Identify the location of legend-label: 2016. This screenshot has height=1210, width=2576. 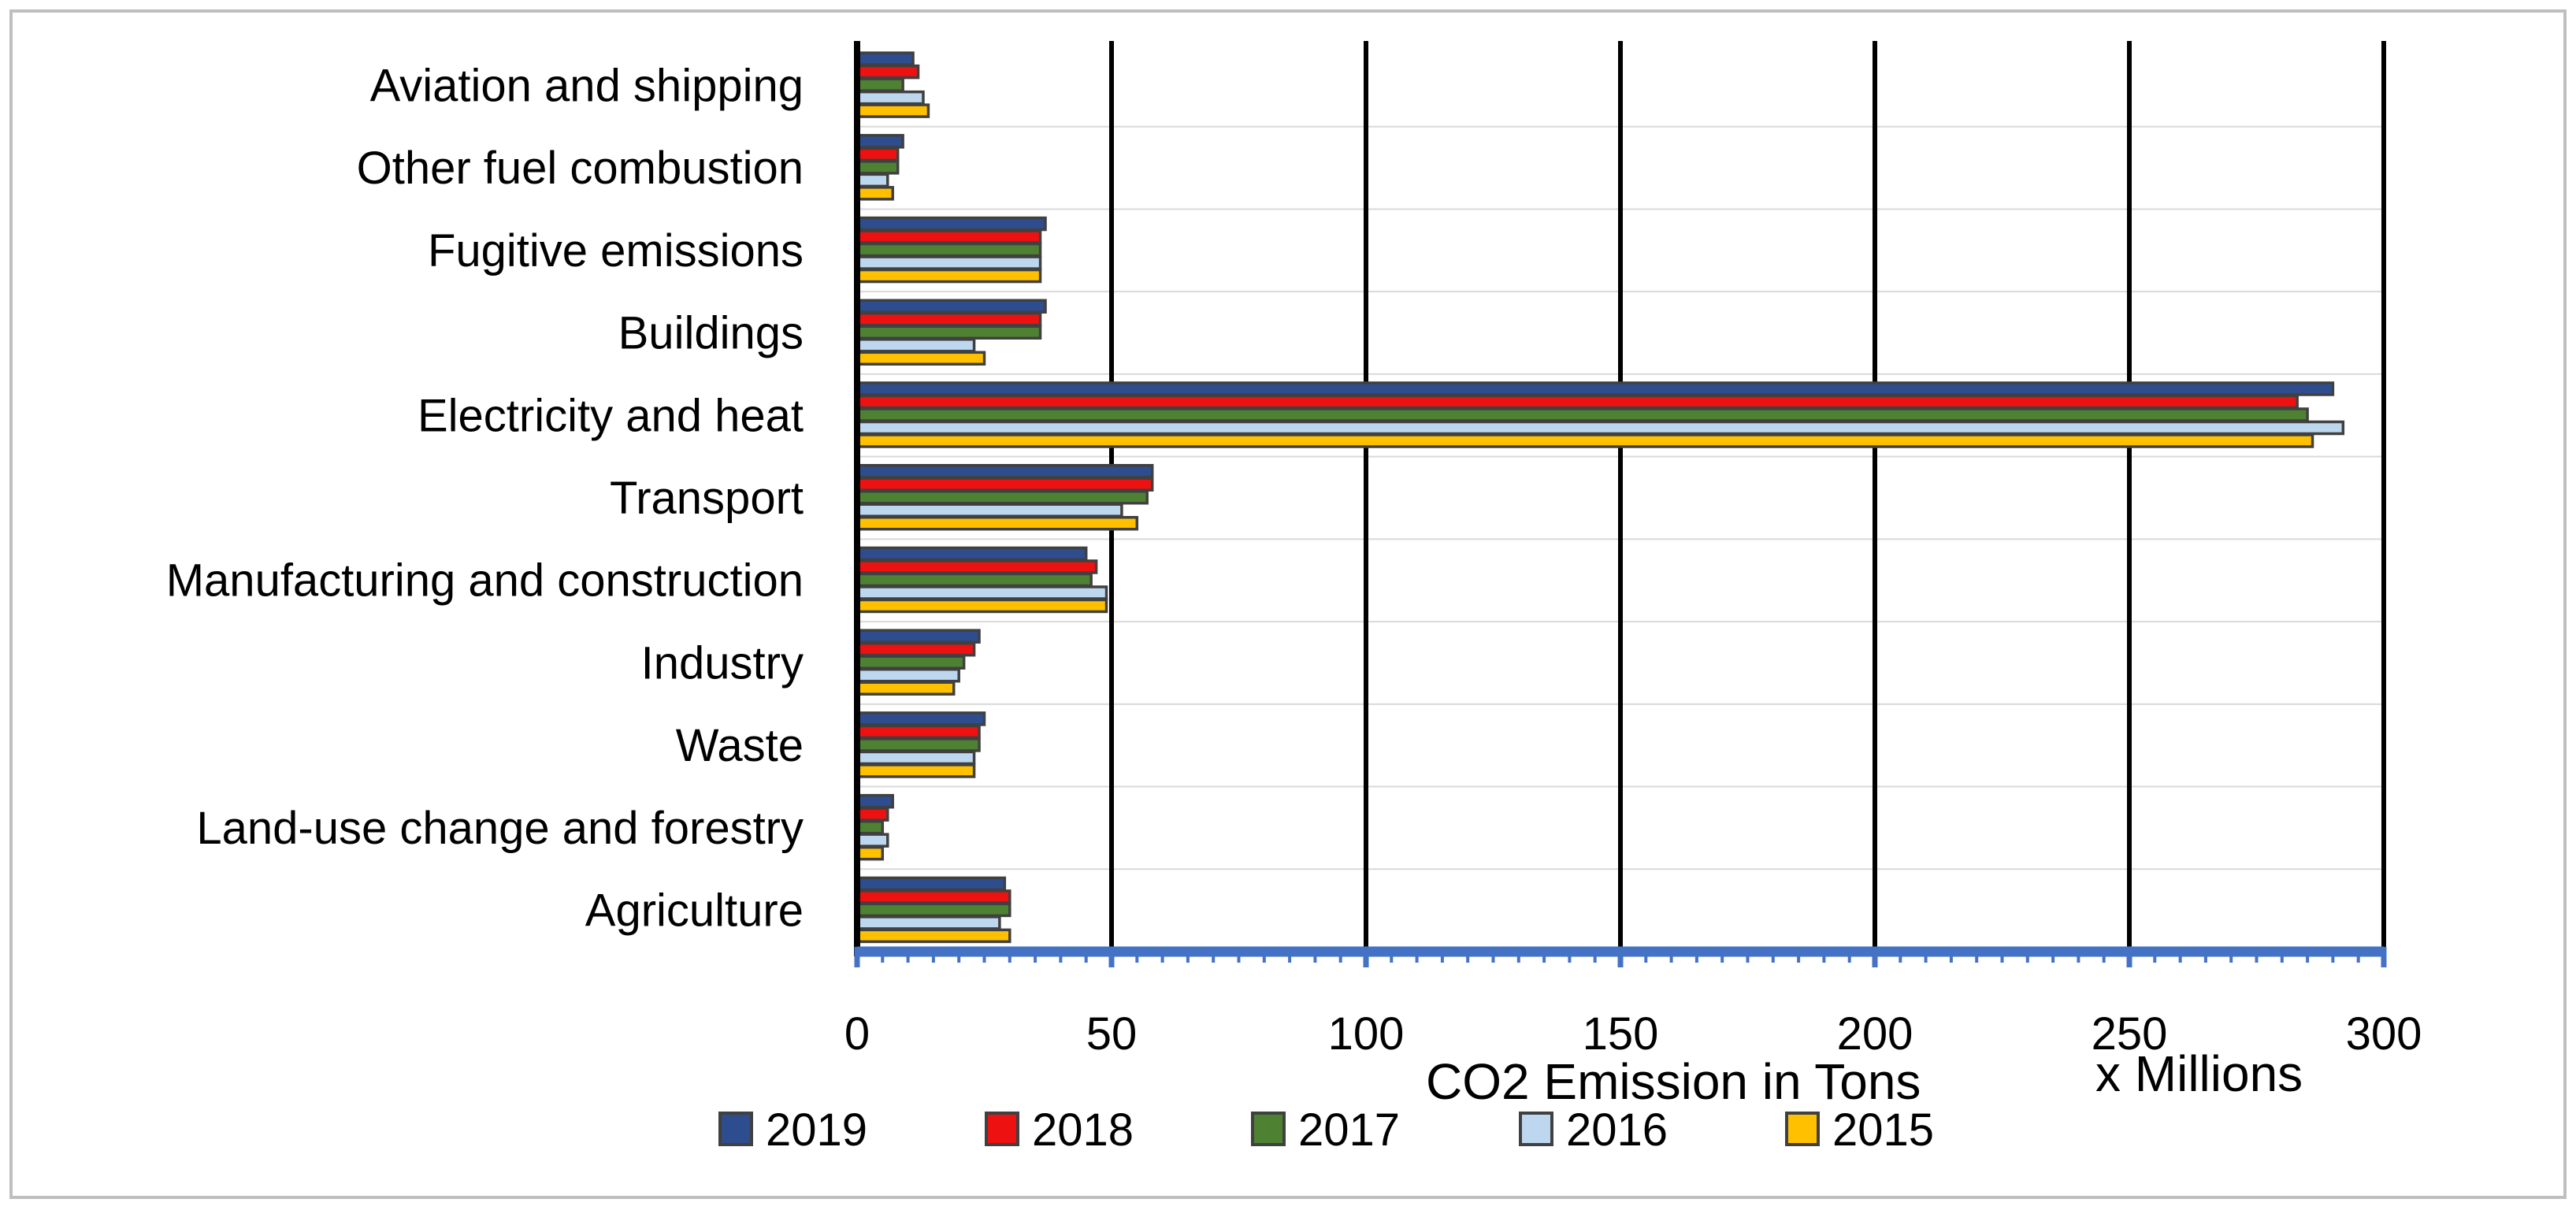
(1617, 1130).